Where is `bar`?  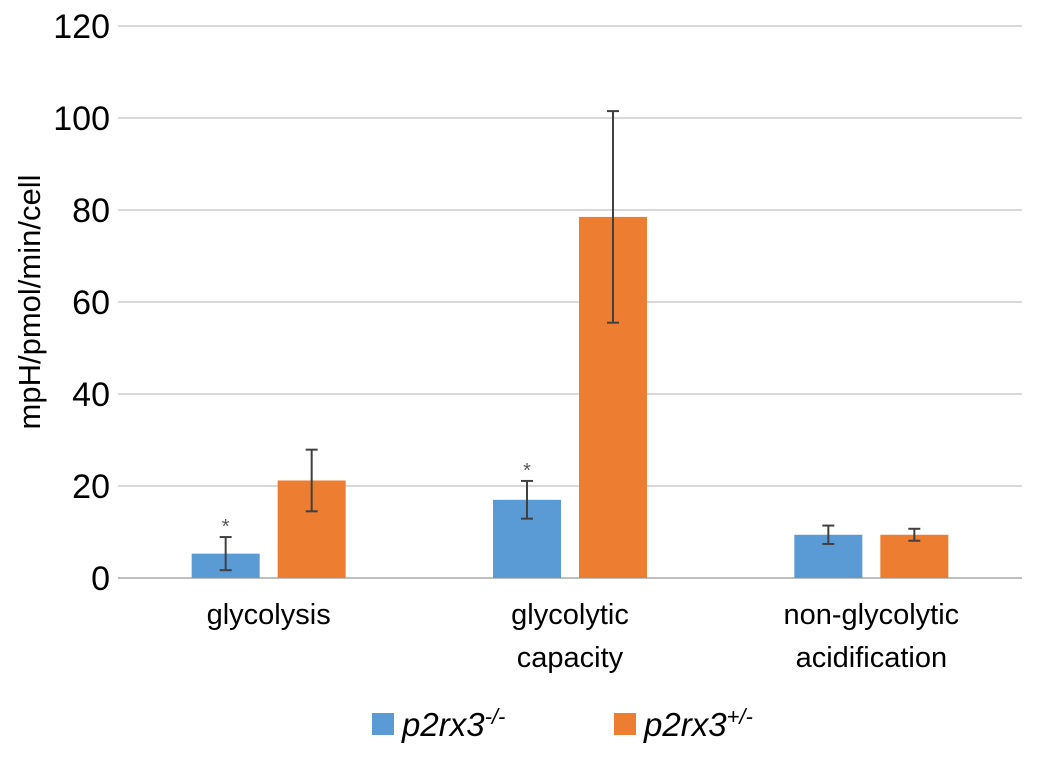
bar is located at coordinates (914, 556).